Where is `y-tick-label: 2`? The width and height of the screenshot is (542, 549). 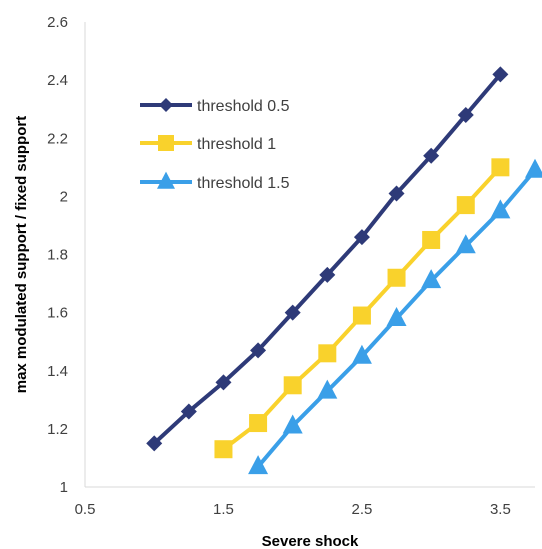
y-tick-label: 2 is located at coordinates (64, 196).